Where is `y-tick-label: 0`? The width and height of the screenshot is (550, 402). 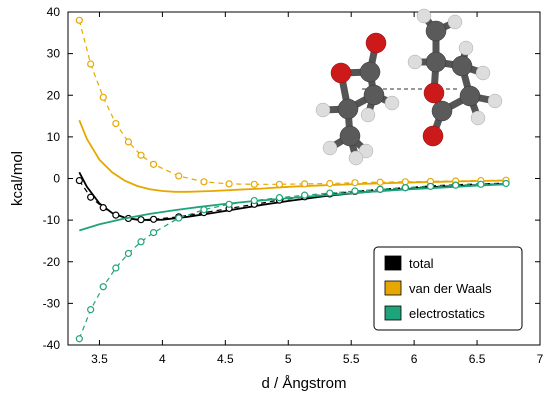
y-tick-label: 0 is located at coordinates (56, 179).